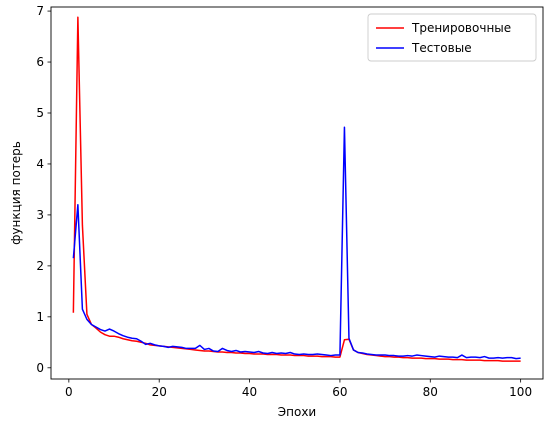  What do you see at coordinates (40, 164) in the screenshot?
I see `y-tick-label: 4` at bounding box center [40, 164].